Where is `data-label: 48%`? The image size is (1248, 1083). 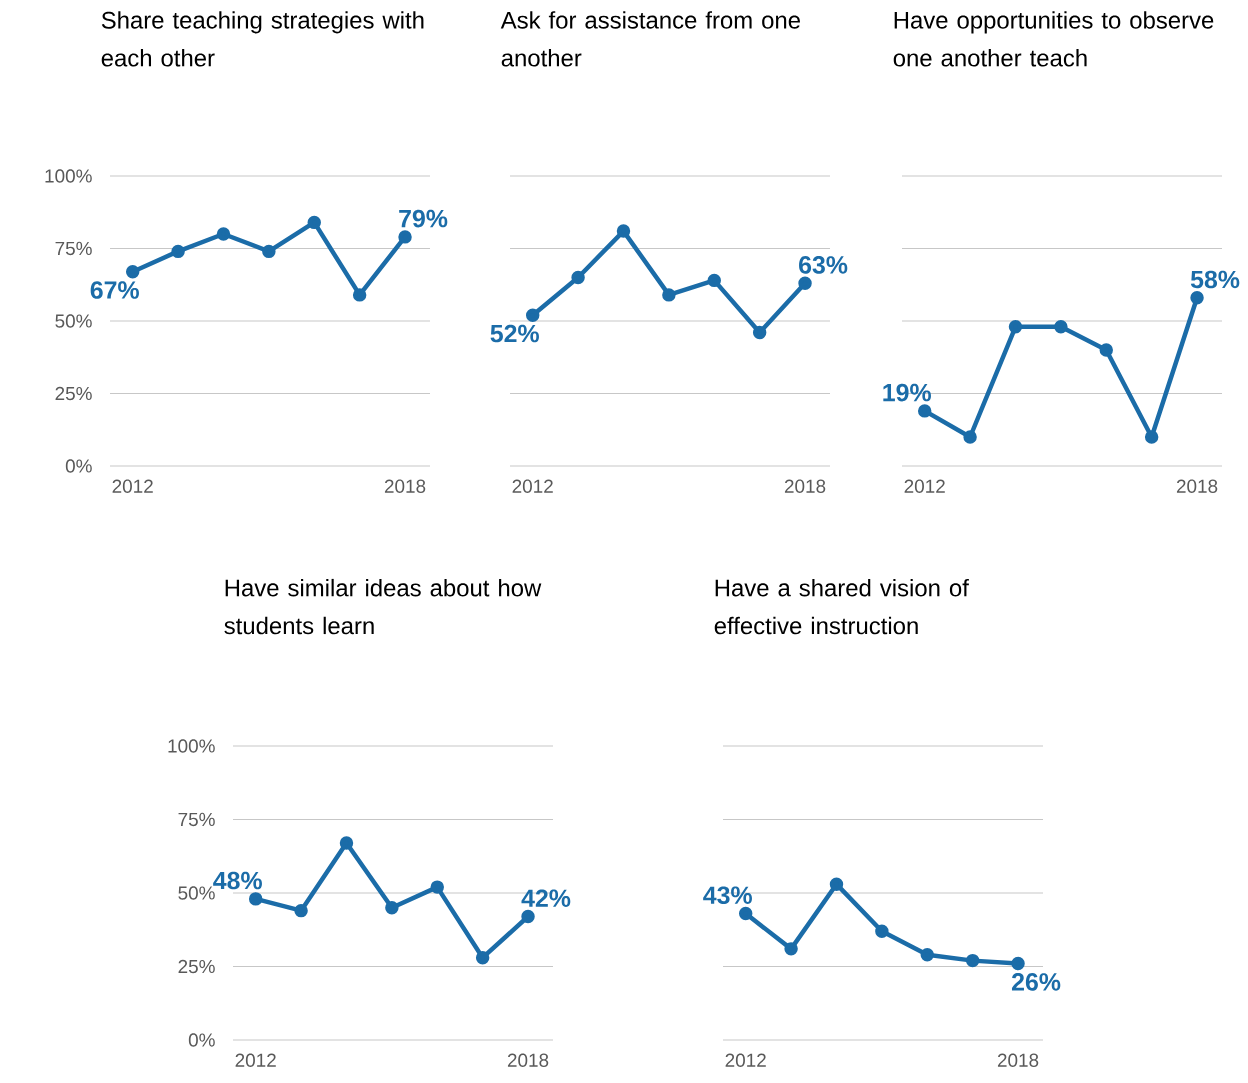
data-label: 48% is located at coordinates (237, 880).